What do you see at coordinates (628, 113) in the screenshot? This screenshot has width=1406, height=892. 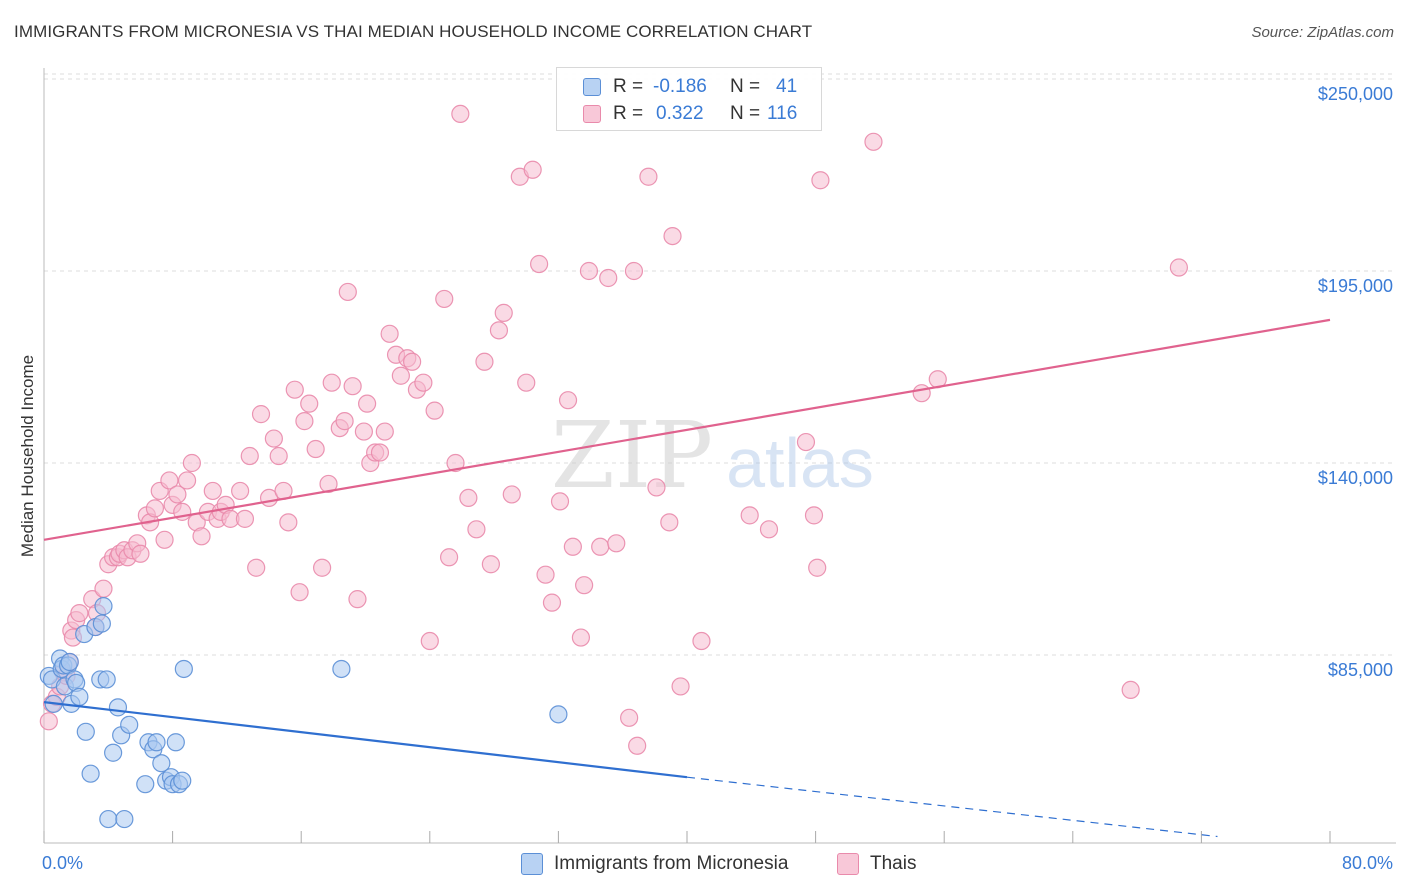 I see `legend-r-label: R =` at bounding box center [628, 113].